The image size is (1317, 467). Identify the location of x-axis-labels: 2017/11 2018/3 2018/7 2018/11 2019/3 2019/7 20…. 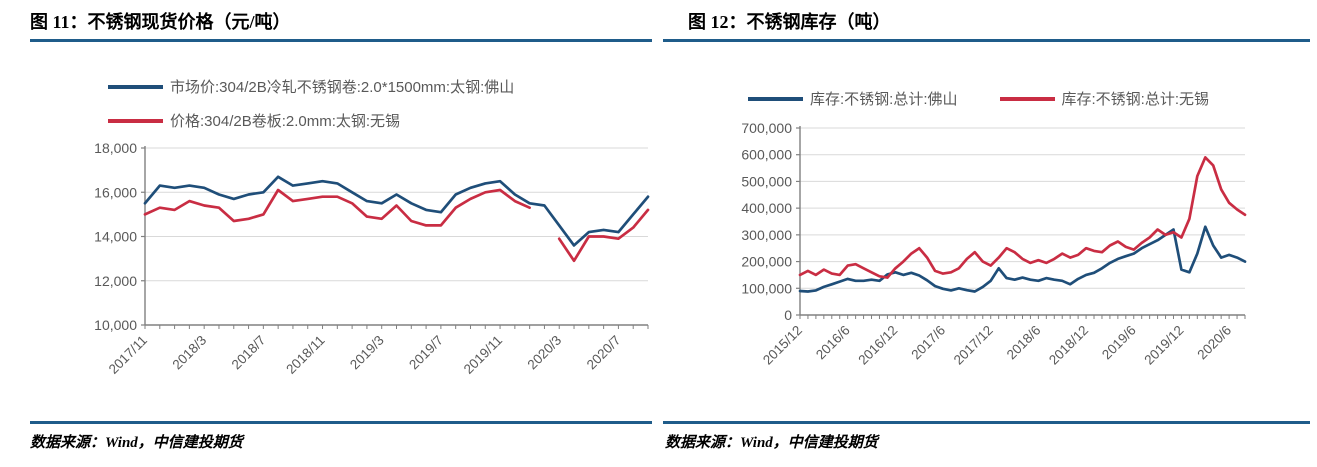
(365, 355).